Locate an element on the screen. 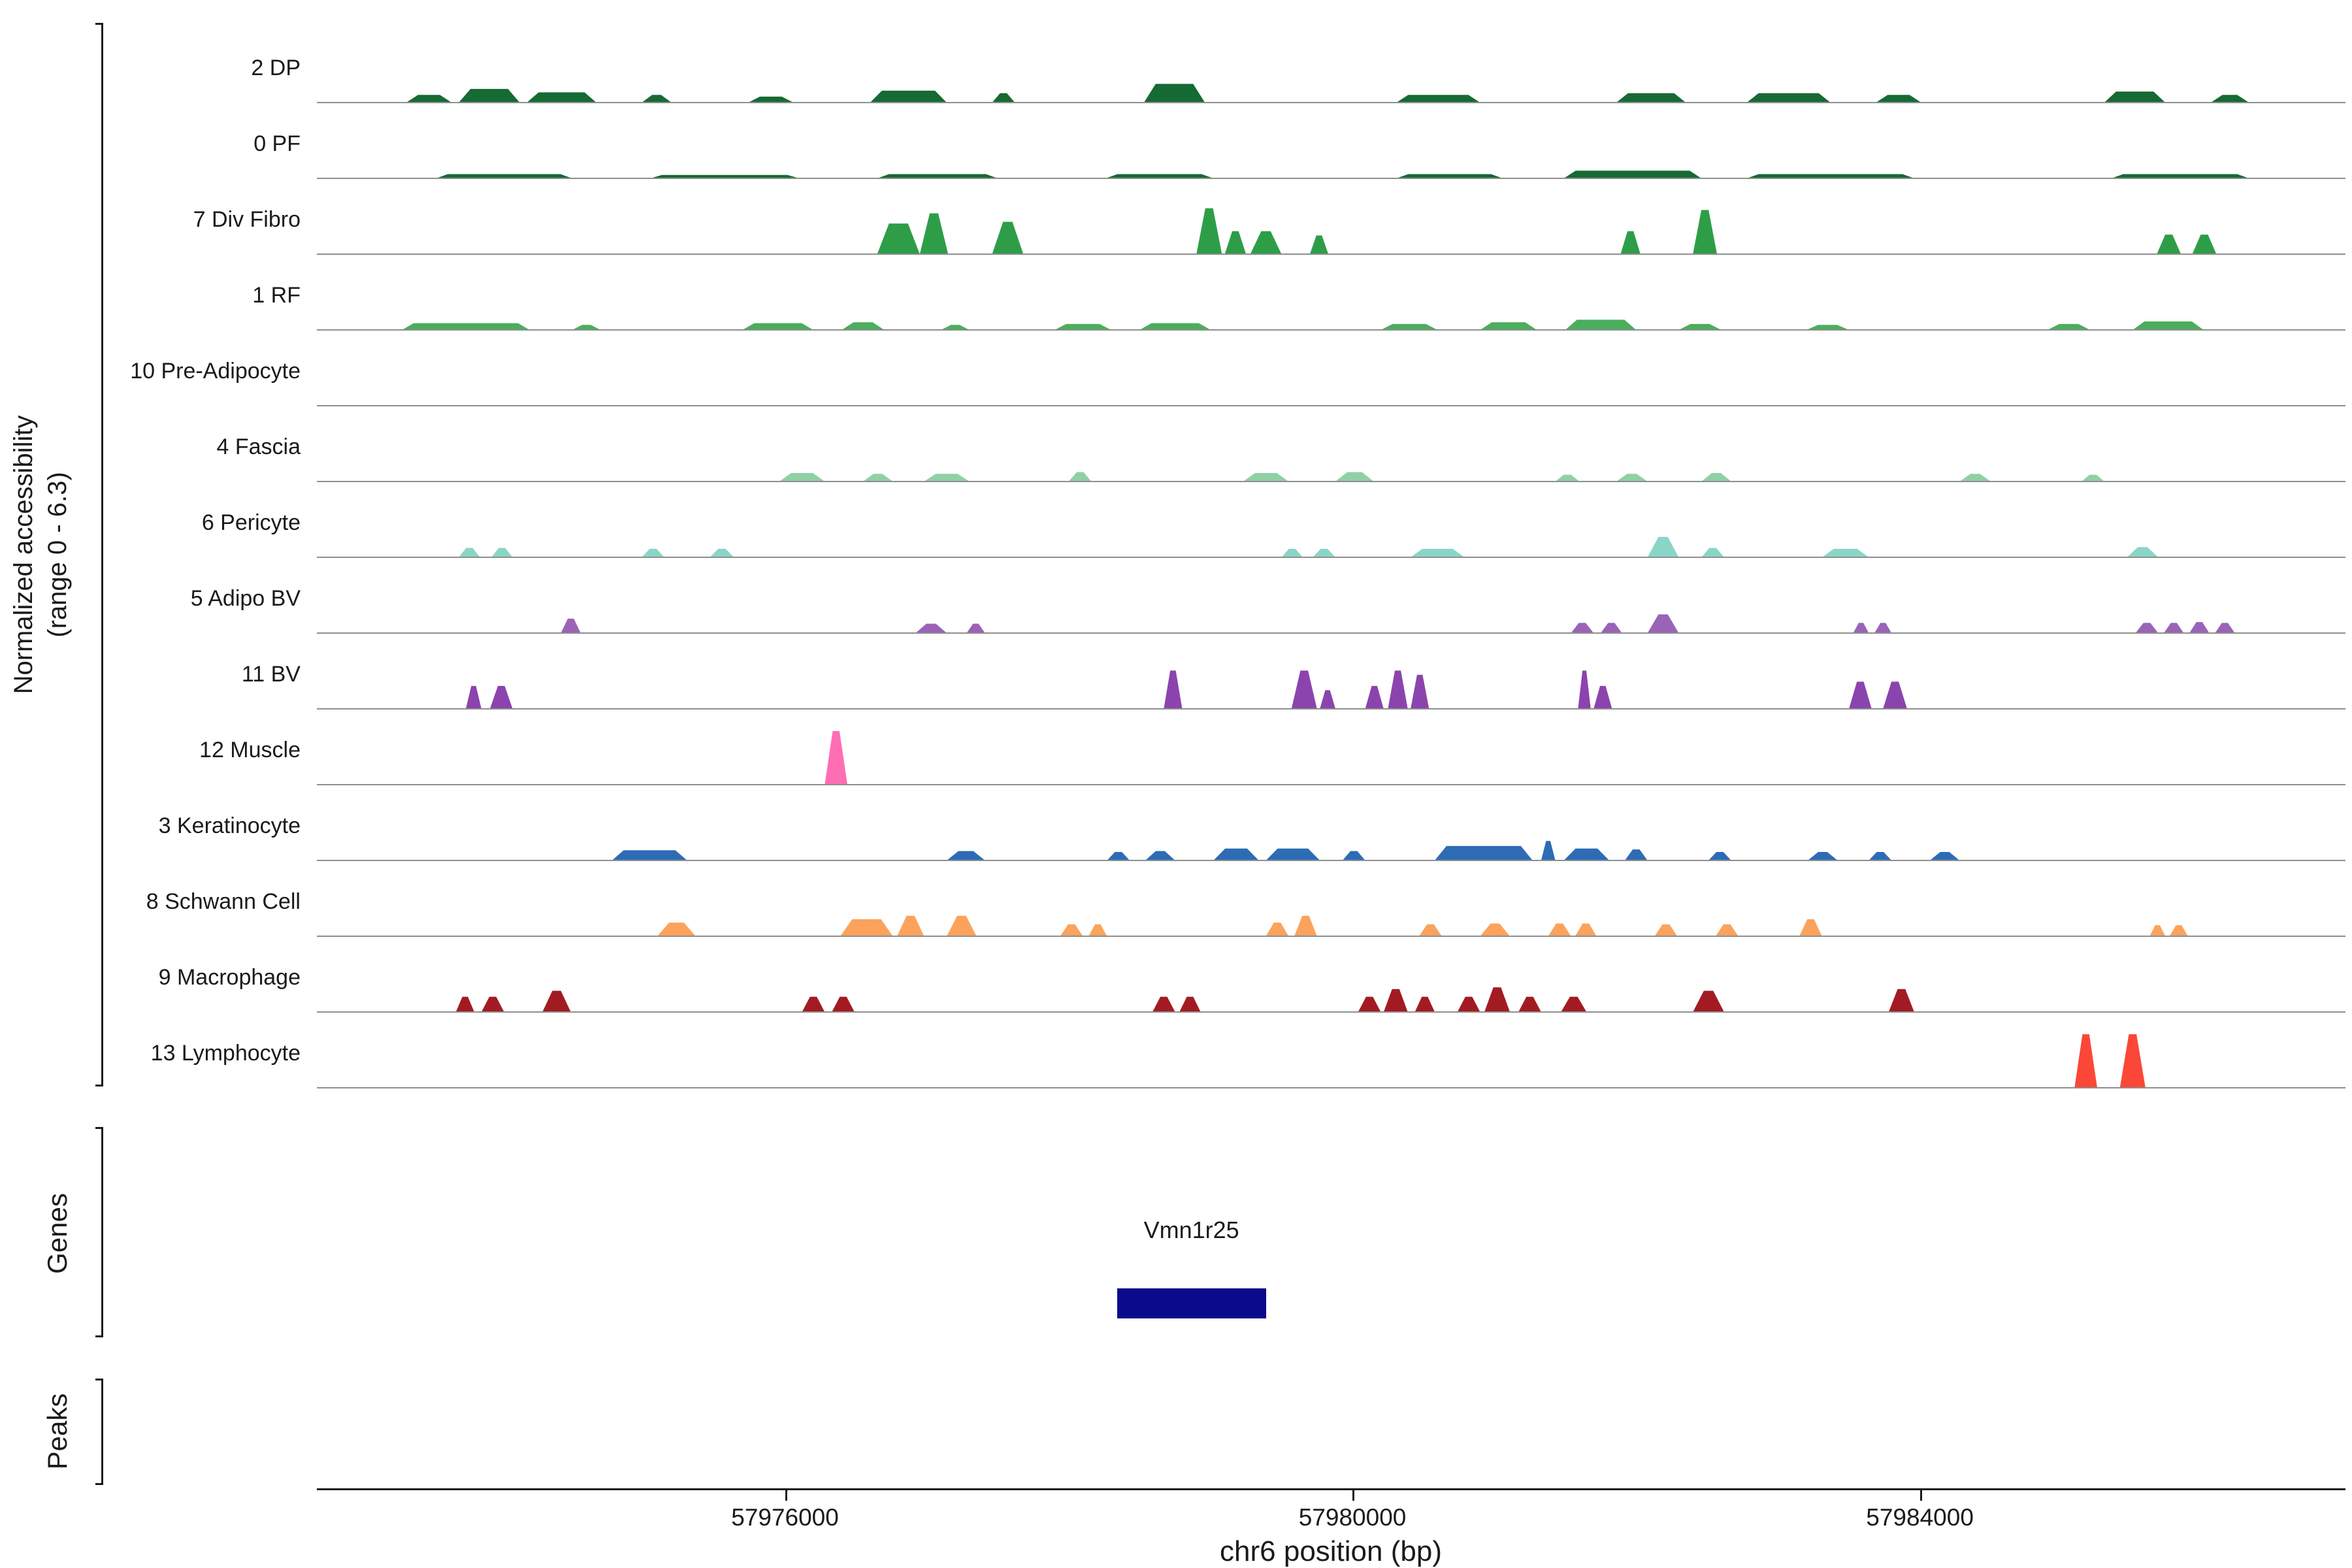 The image size is (2352, 1568). x-axis-line is located at coordinates (1331, 1489).